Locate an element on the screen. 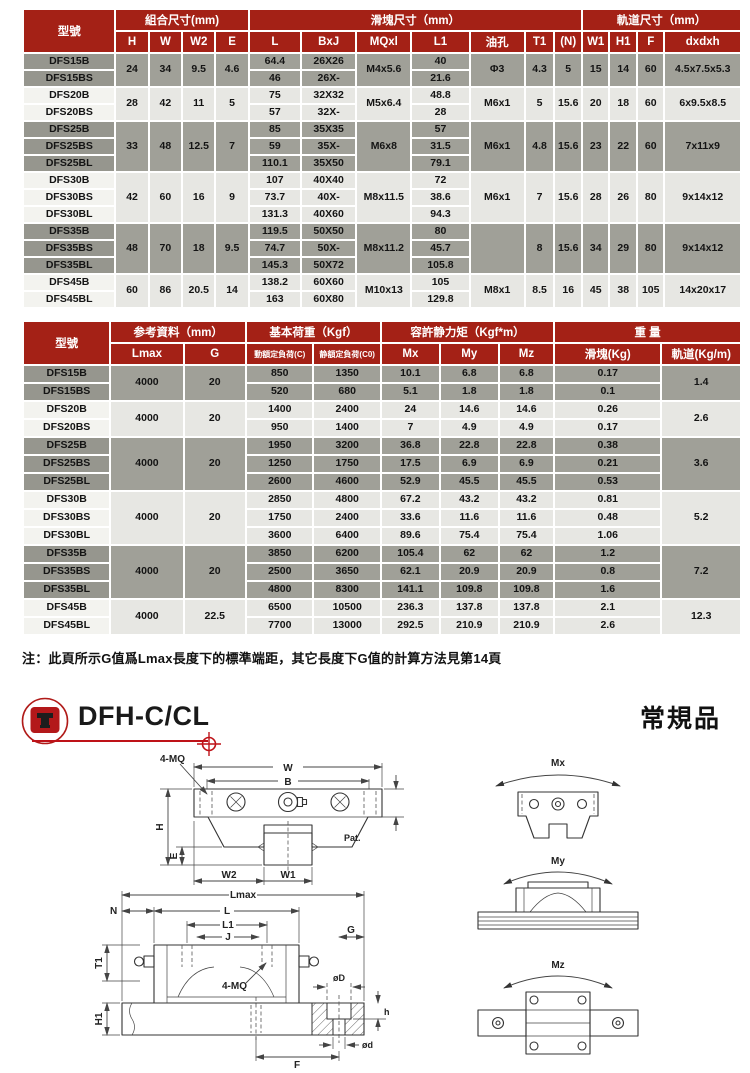  value-cell: 292.5 is located at coordinates (410, 626).